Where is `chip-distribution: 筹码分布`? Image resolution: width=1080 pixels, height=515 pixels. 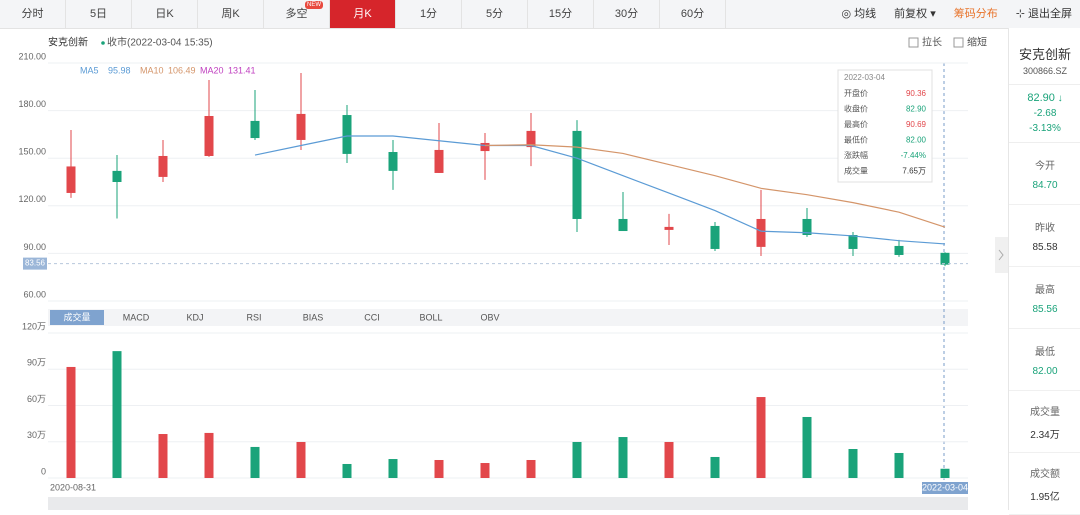
chip-distribution: 筹码分布 is located at coordinates (975, 14).